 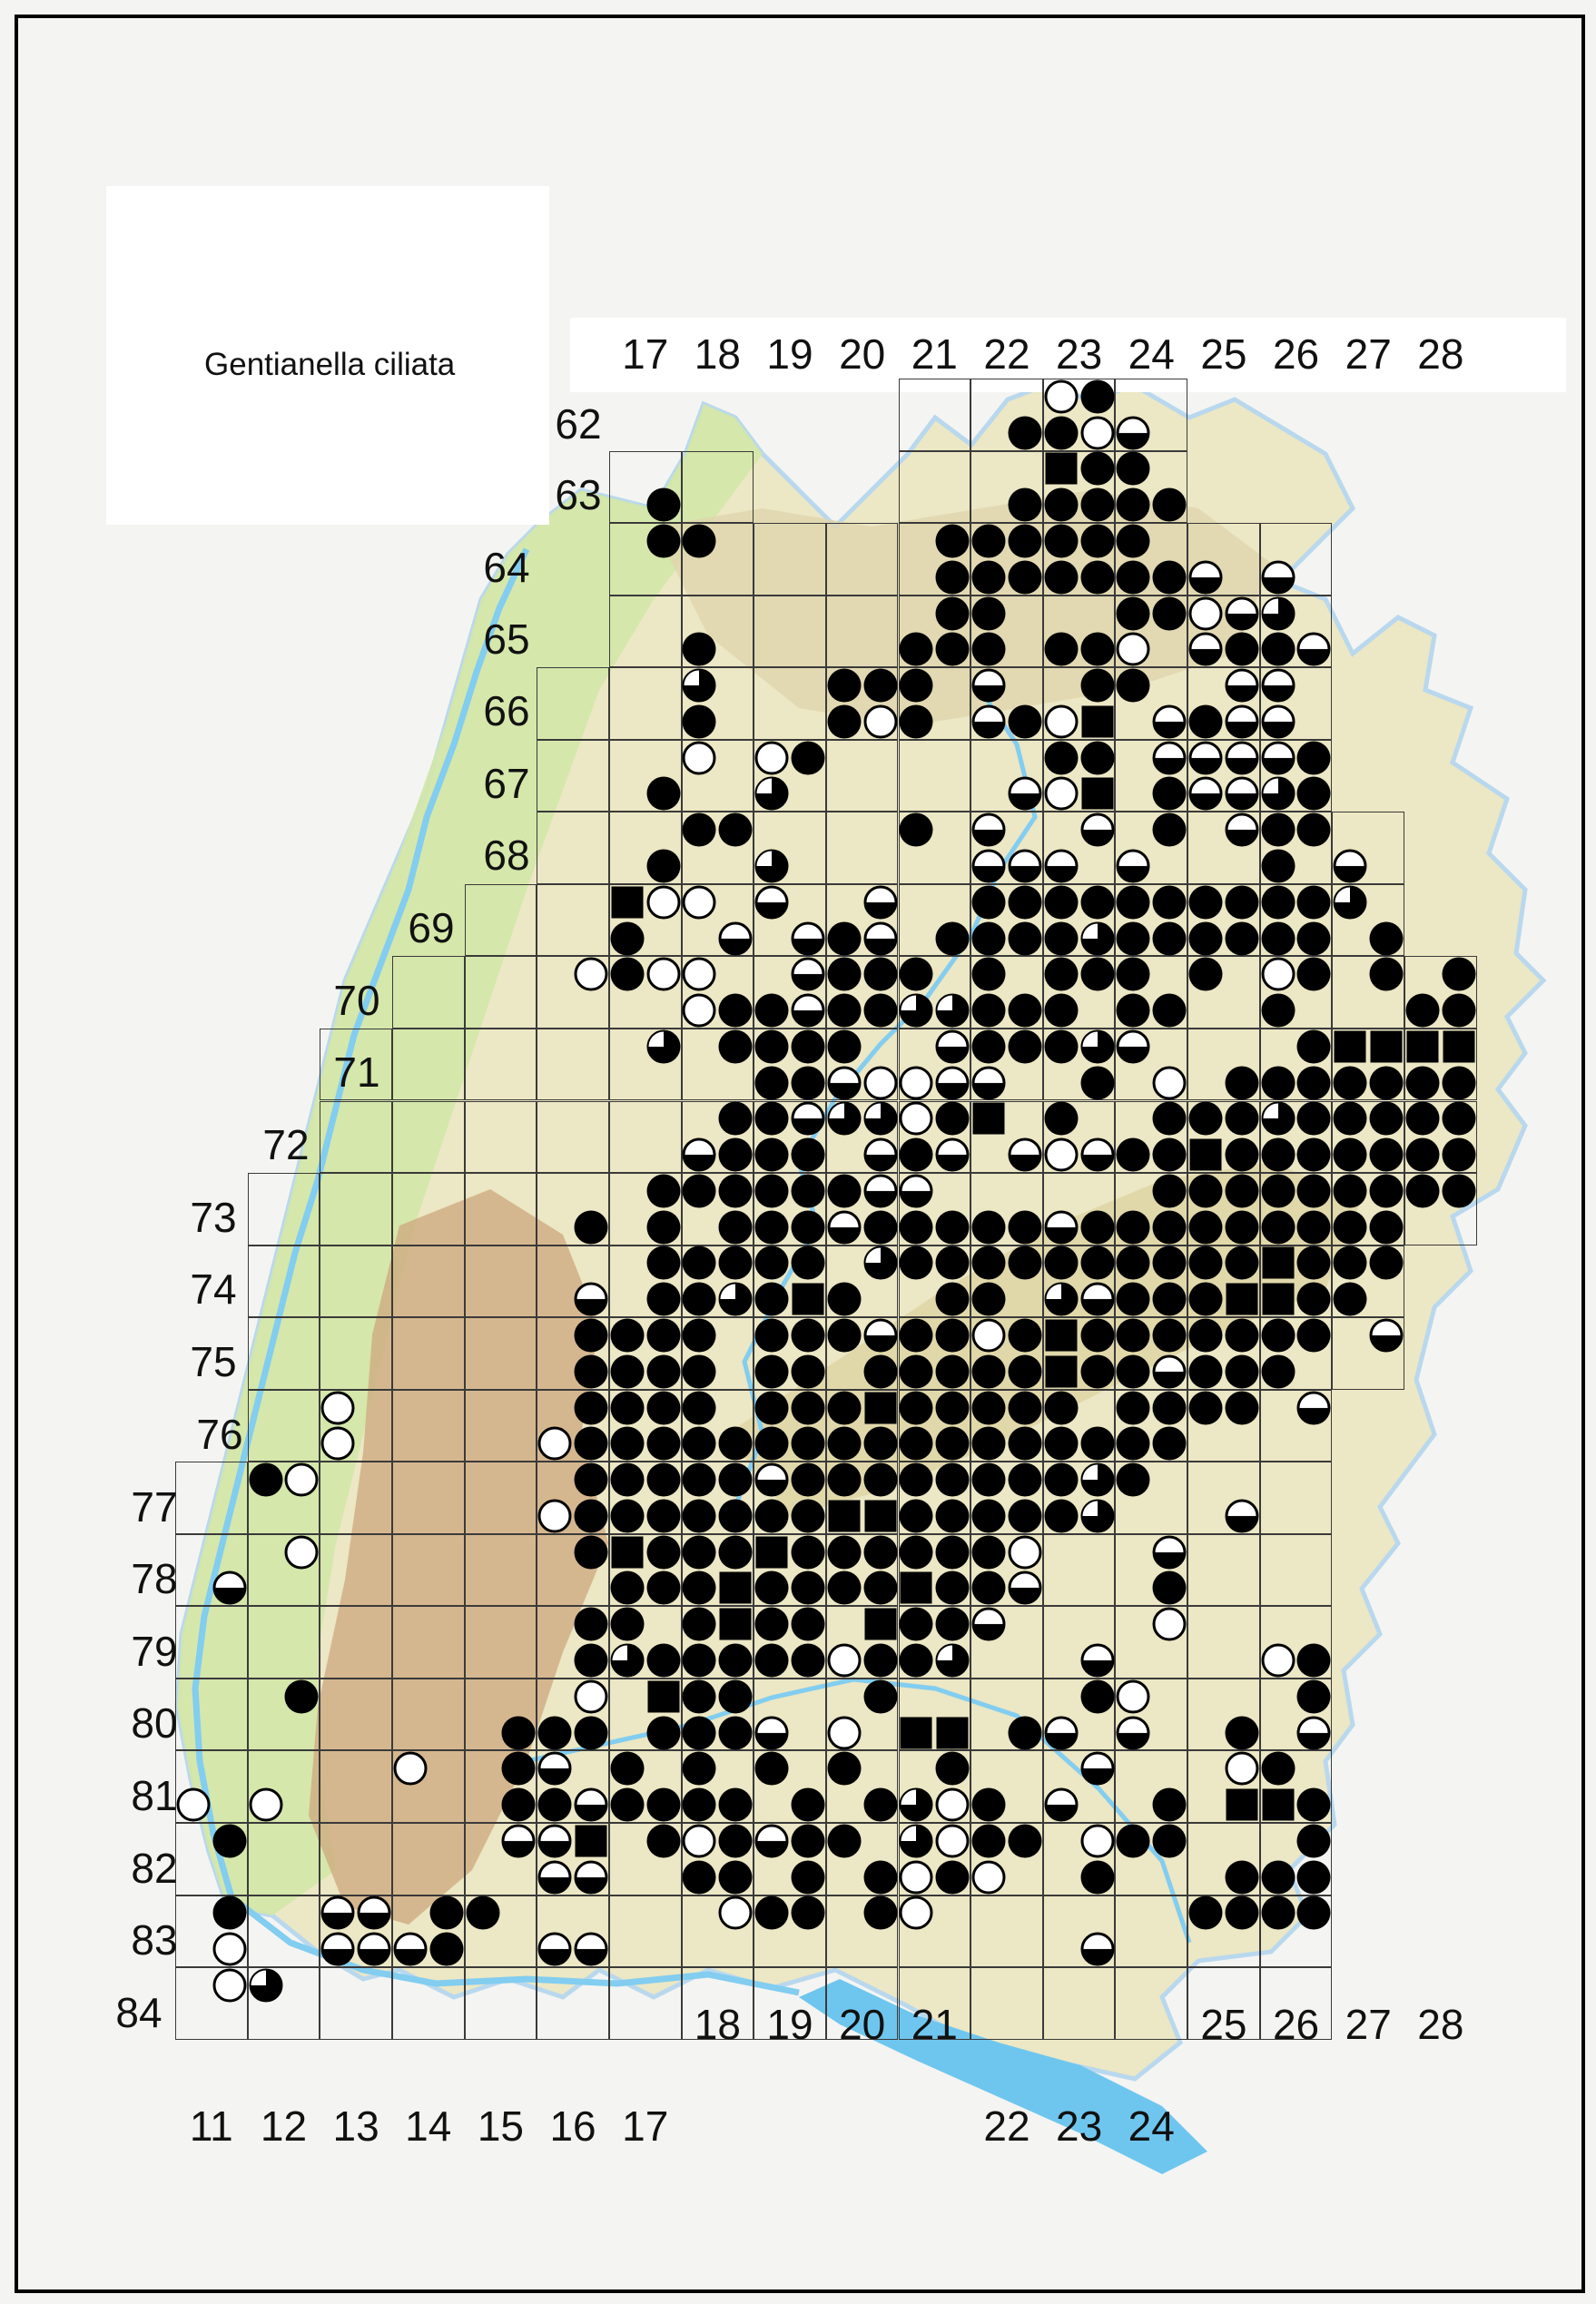 What do you see at coordinates (284, 2126) in the screenshot?
I see `bottom-axis-label-12: 12` at bounding box center [284, 2126].